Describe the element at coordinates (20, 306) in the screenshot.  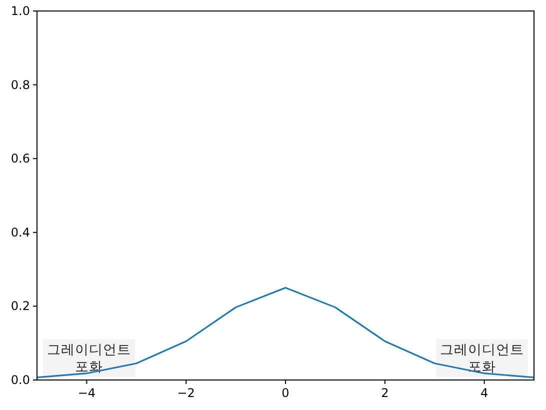
I see `y-tick-label: 0.2` at that location.